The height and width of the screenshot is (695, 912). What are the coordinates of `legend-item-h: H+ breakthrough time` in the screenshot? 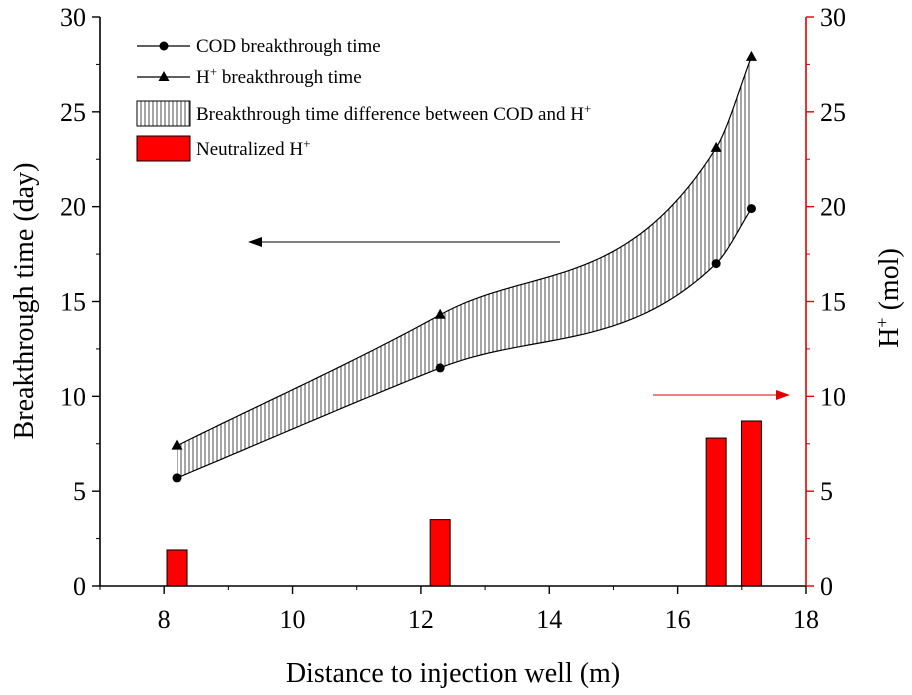 It's located at (249, 76).